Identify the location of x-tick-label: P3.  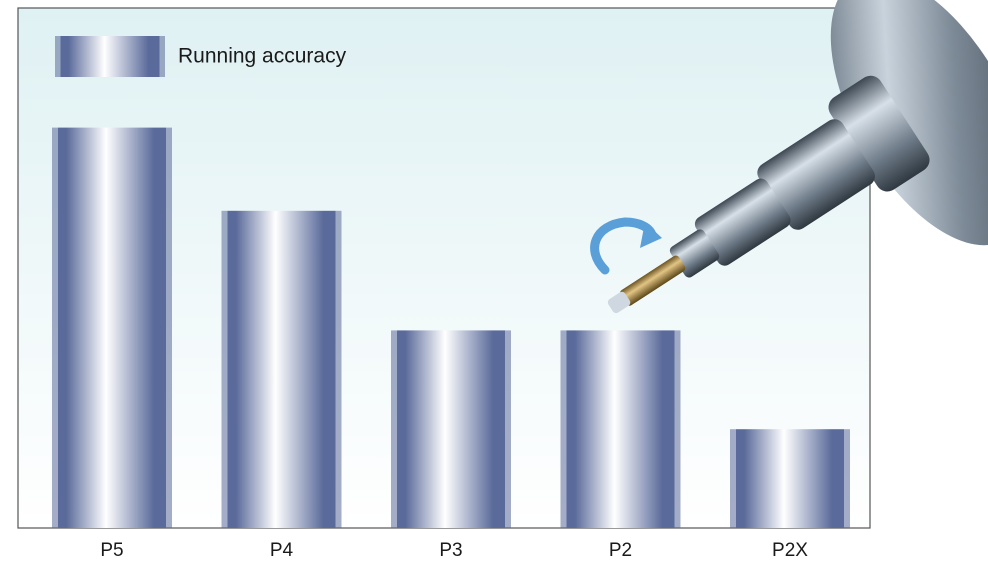
(450, 550).